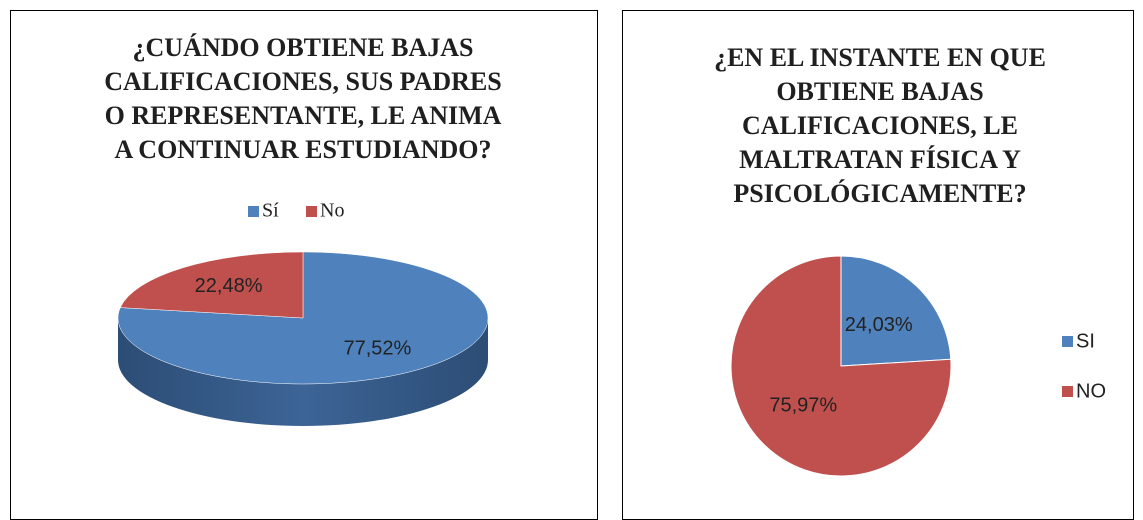 The width and height of the screenshot is (1143, 520). Describe the element at coordinates (879, 325) in the screenshot. I see `data-label: 24,03%` at that location.